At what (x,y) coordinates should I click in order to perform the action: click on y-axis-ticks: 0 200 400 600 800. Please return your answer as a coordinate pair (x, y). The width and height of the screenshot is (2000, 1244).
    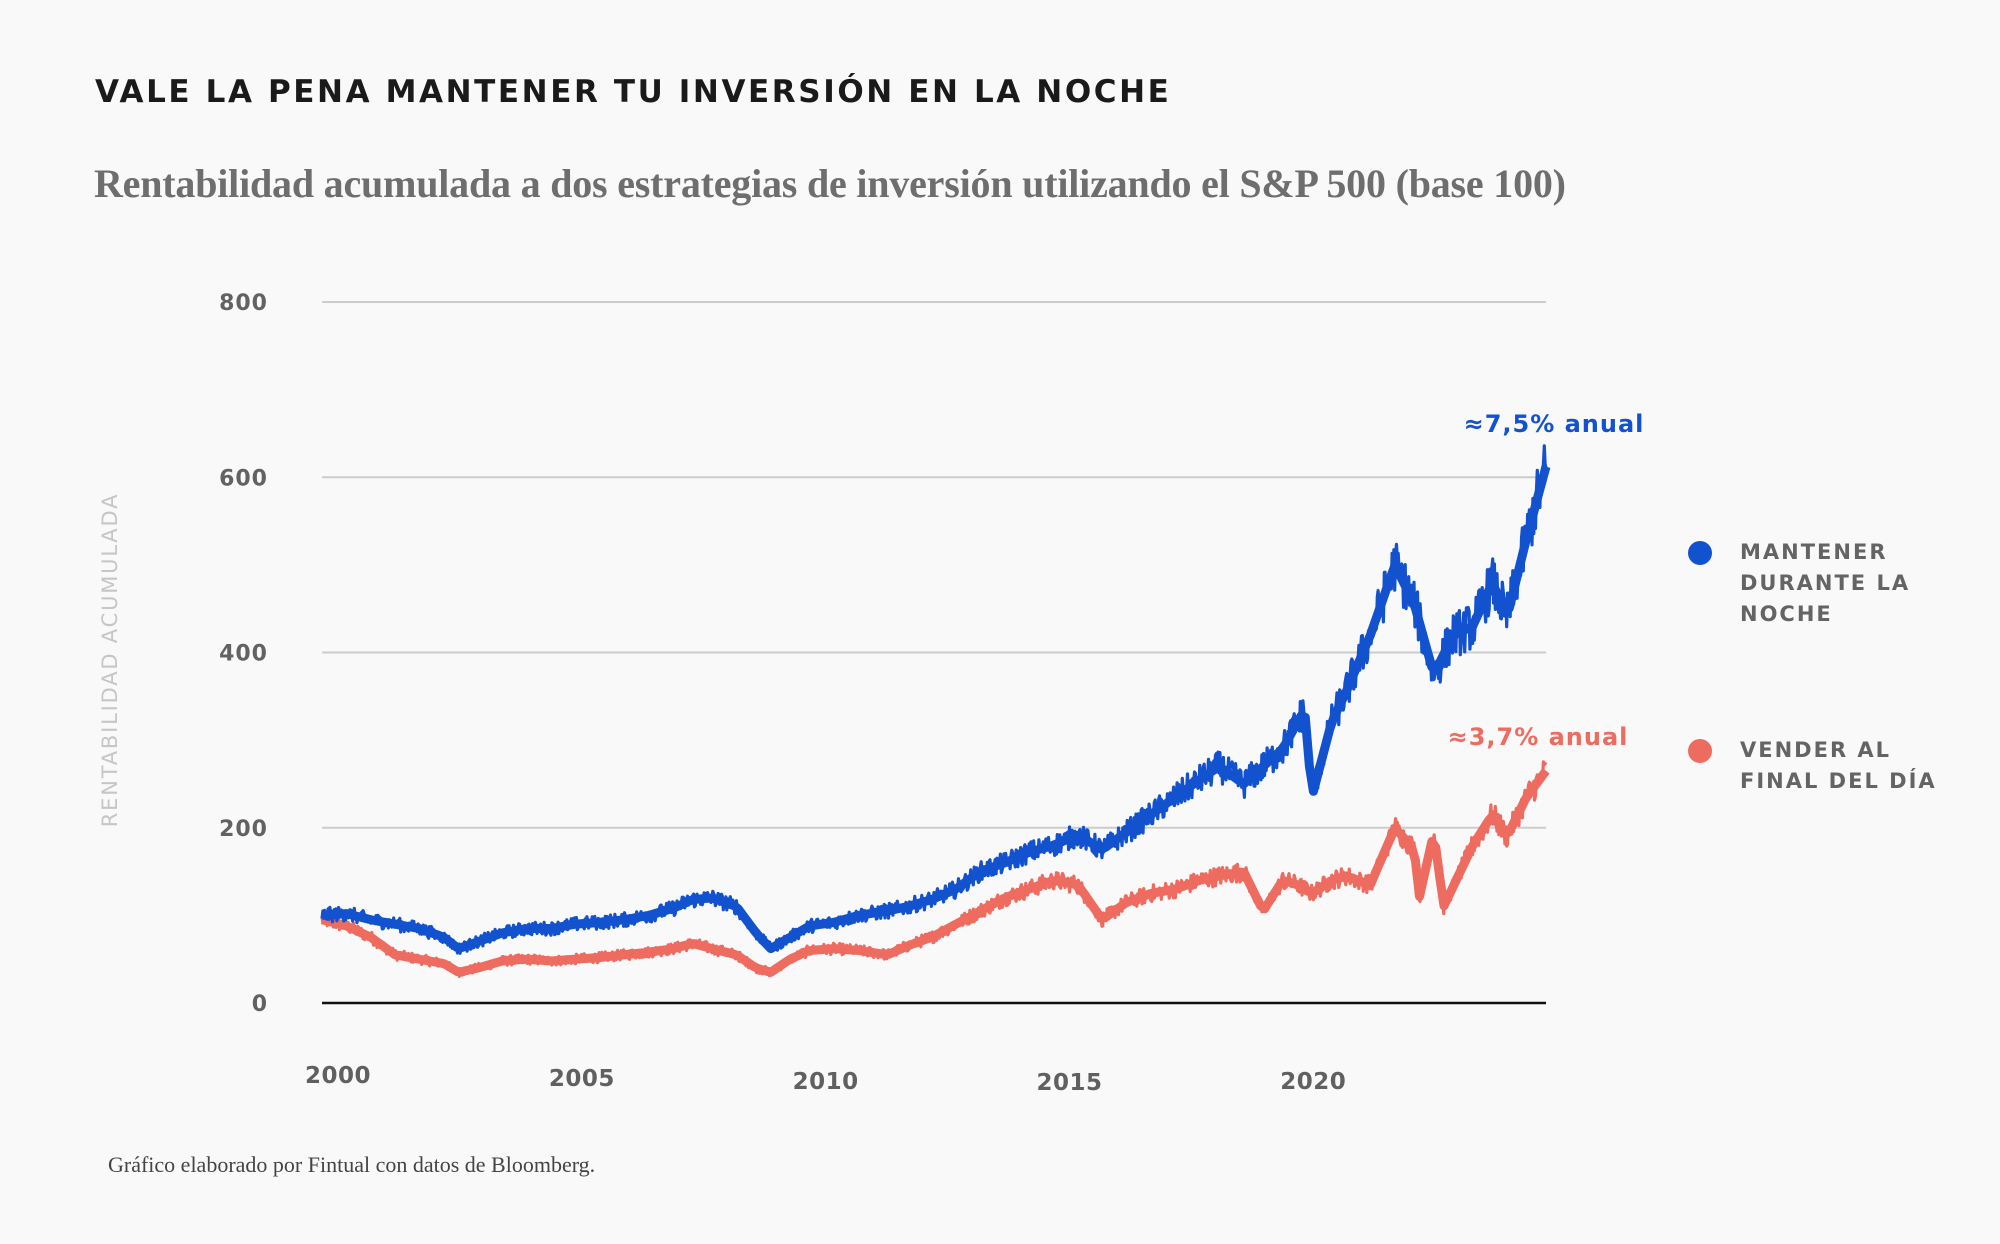
    Looking at the image, I should click on (243, 654).